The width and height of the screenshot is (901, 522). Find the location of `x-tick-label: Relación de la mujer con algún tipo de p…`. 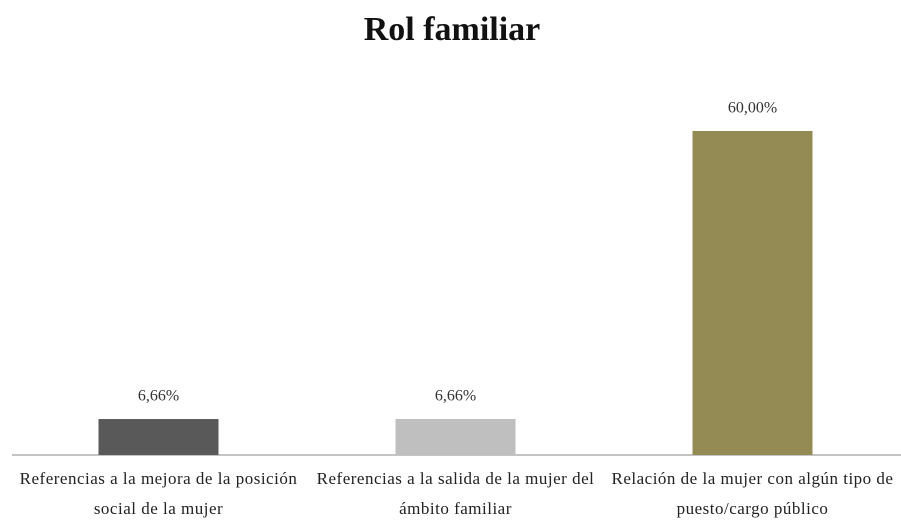

x-tick-label: Relación de la mujer con algún tipo de p… is located at coordinates (752, 493).